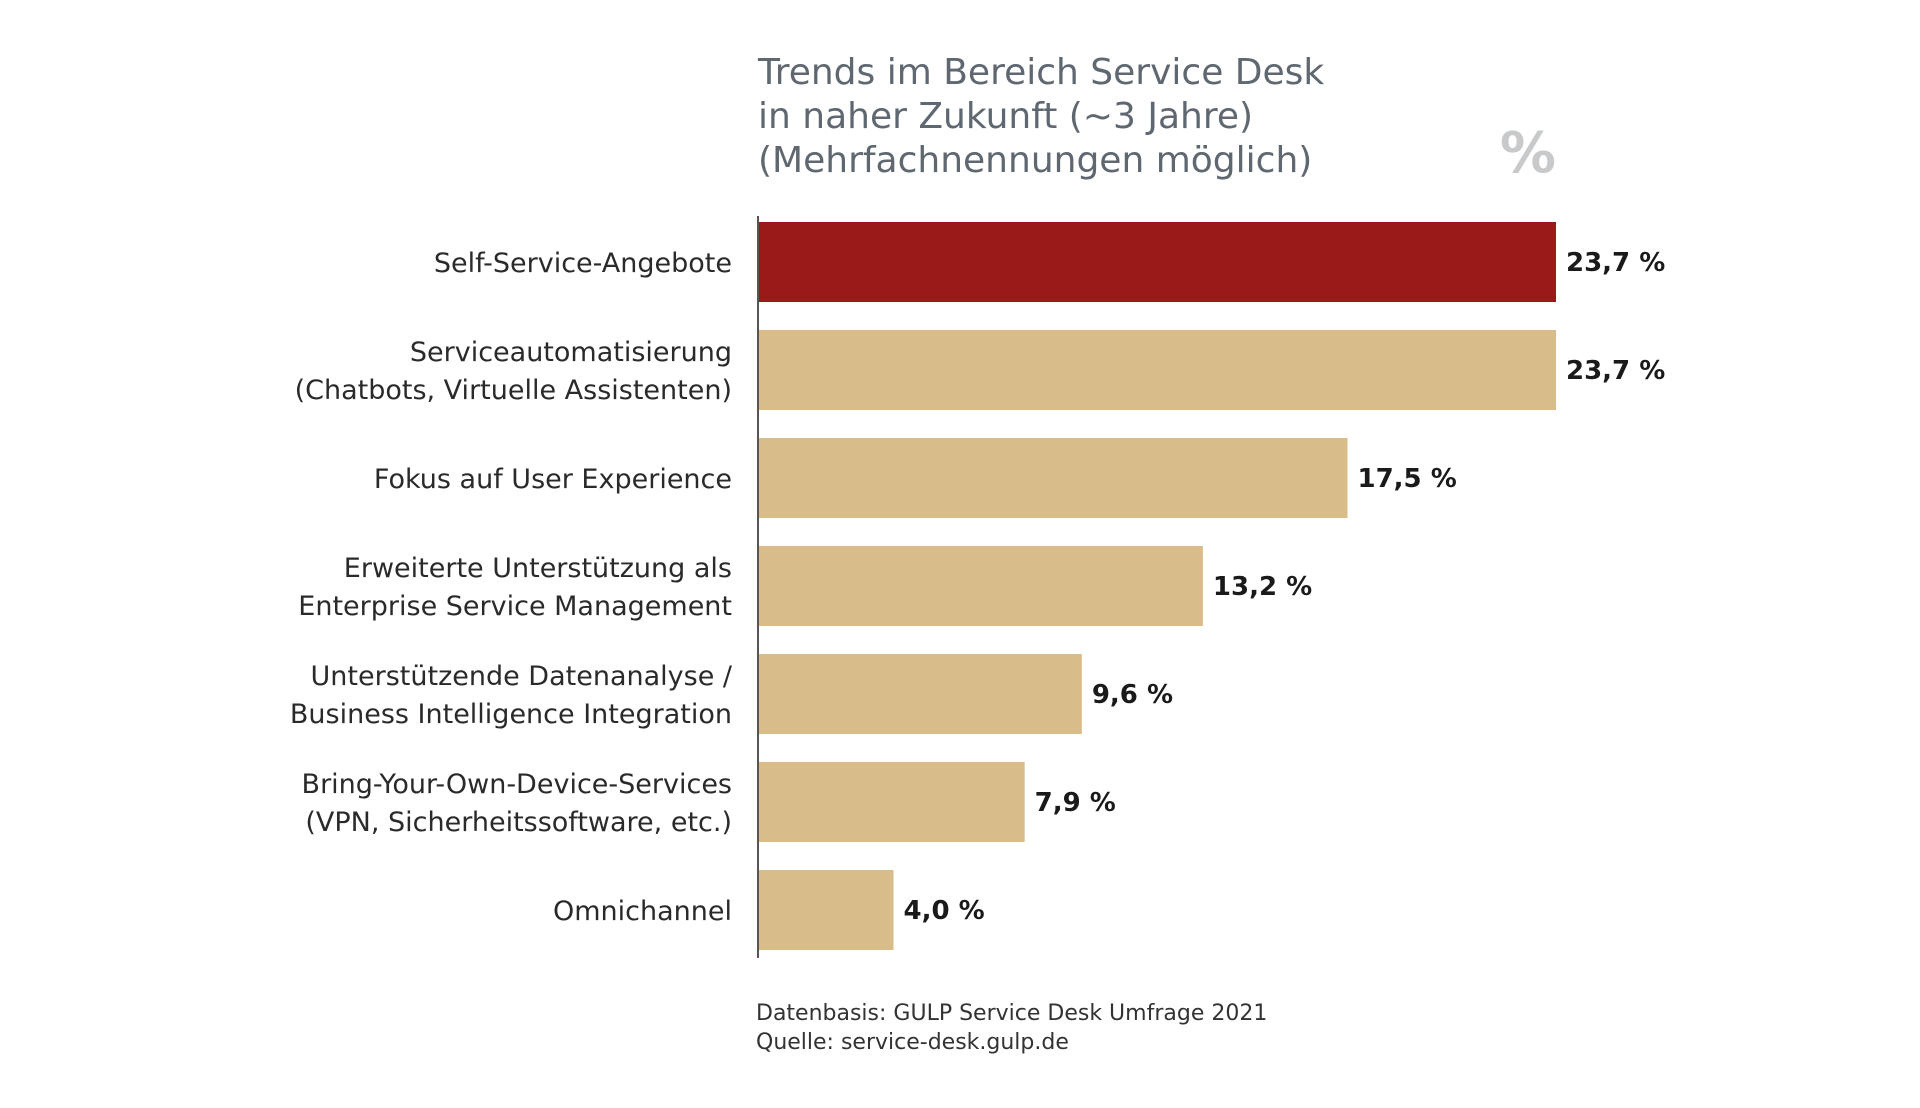 The height and width of the screenshot is (1108, 1920). What do you see at coordinates (1528, 153) in the screenshot?
I see `unit-label: %` at bounding box center [1528, 153].